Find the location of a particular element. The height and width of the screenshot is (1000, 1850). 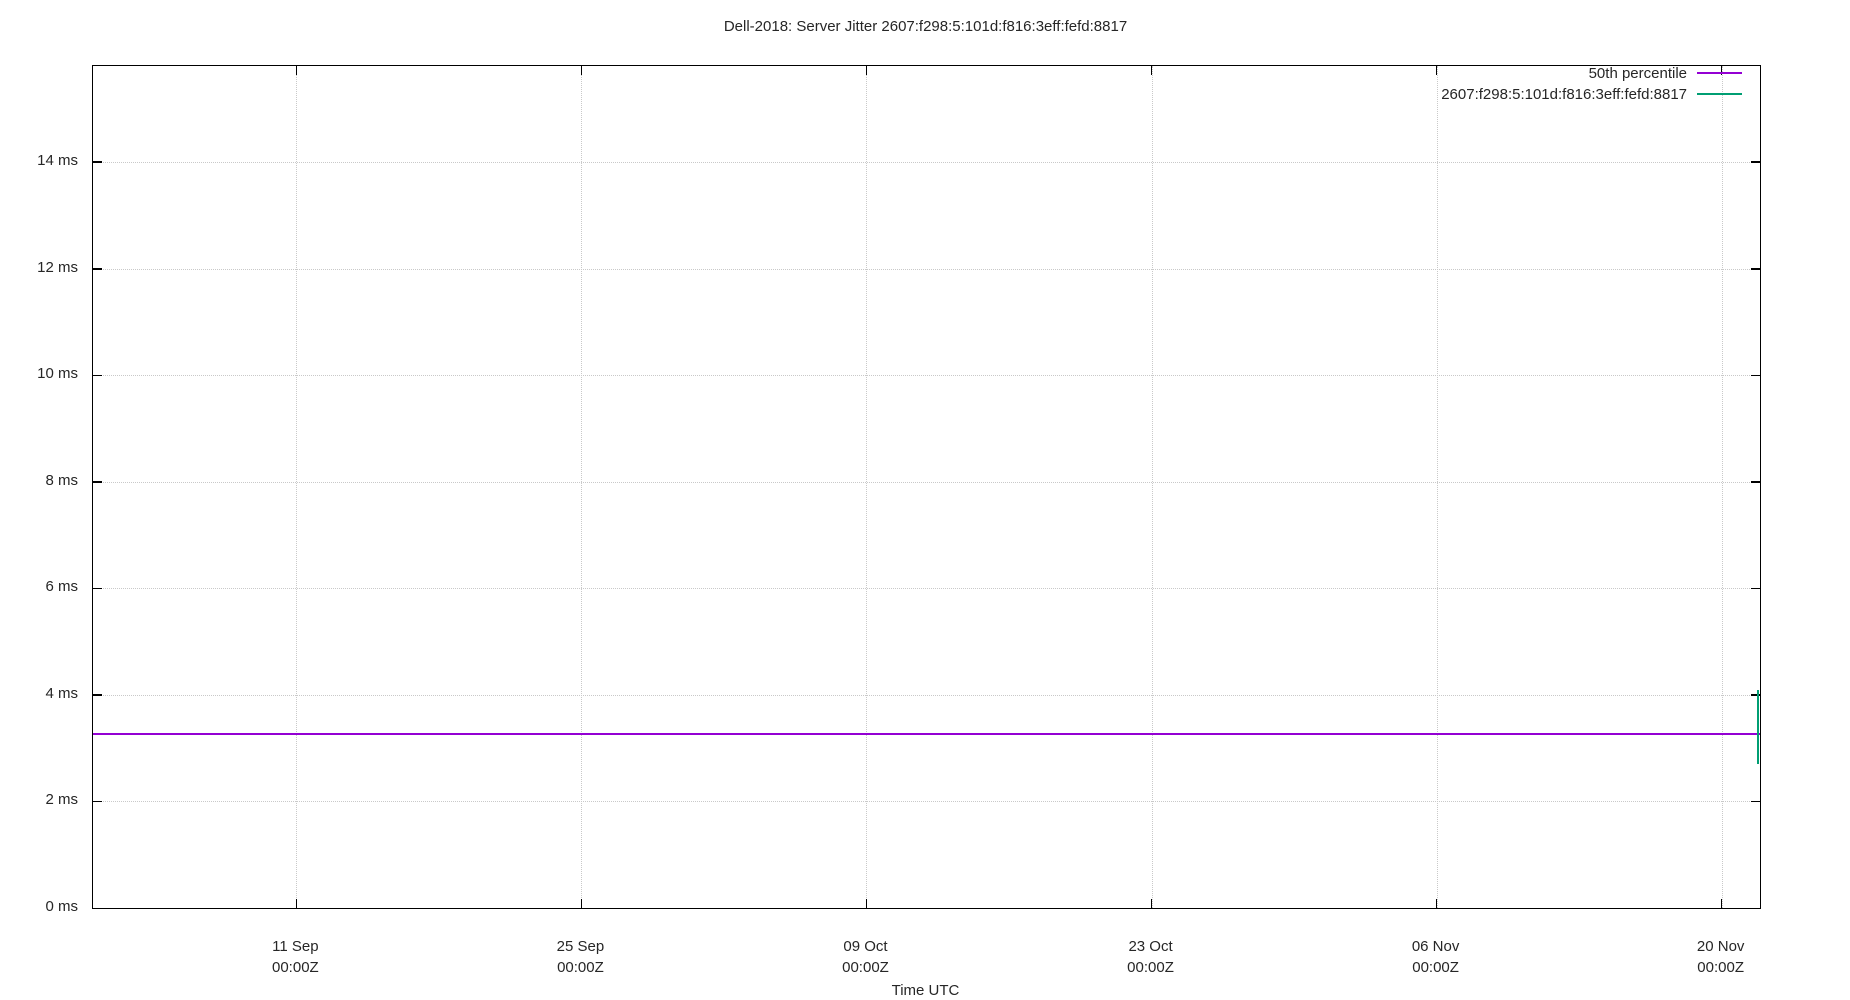

y-tick-label: 10 ms is located at coordinates (57, 374).